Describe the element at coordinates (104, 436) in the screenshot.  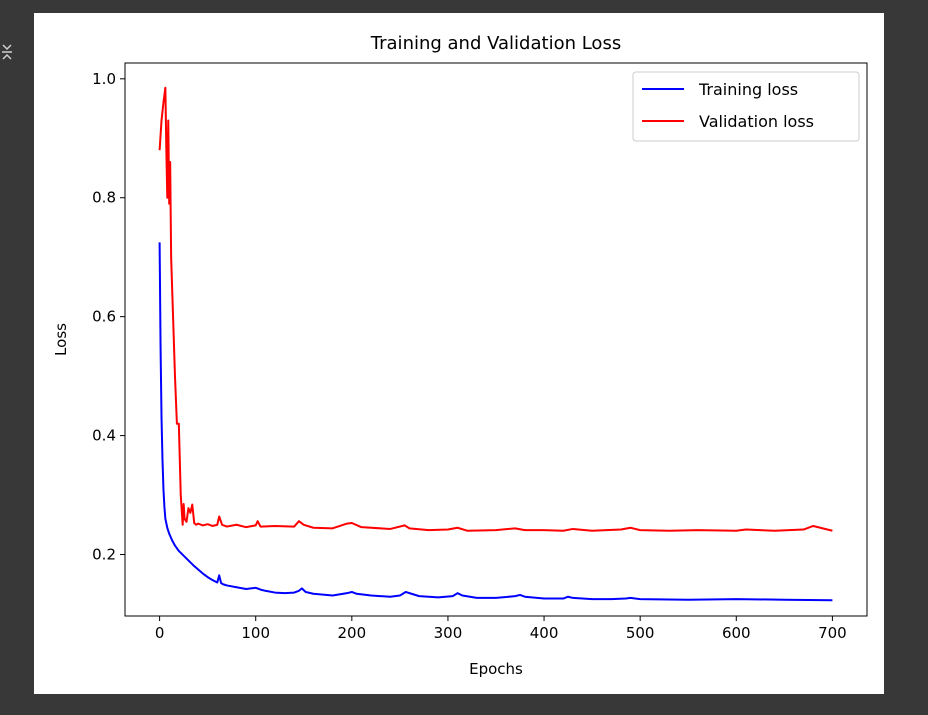
I see `y-tick-label: 0.4` at that location.